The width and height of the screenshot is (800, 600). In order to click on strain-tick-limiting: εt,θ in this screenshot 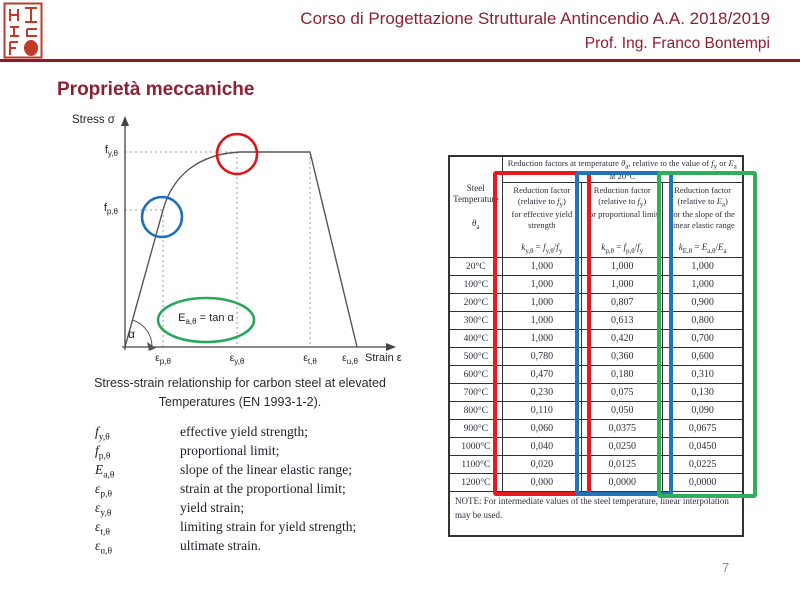, I will do `click(310, 359)`.